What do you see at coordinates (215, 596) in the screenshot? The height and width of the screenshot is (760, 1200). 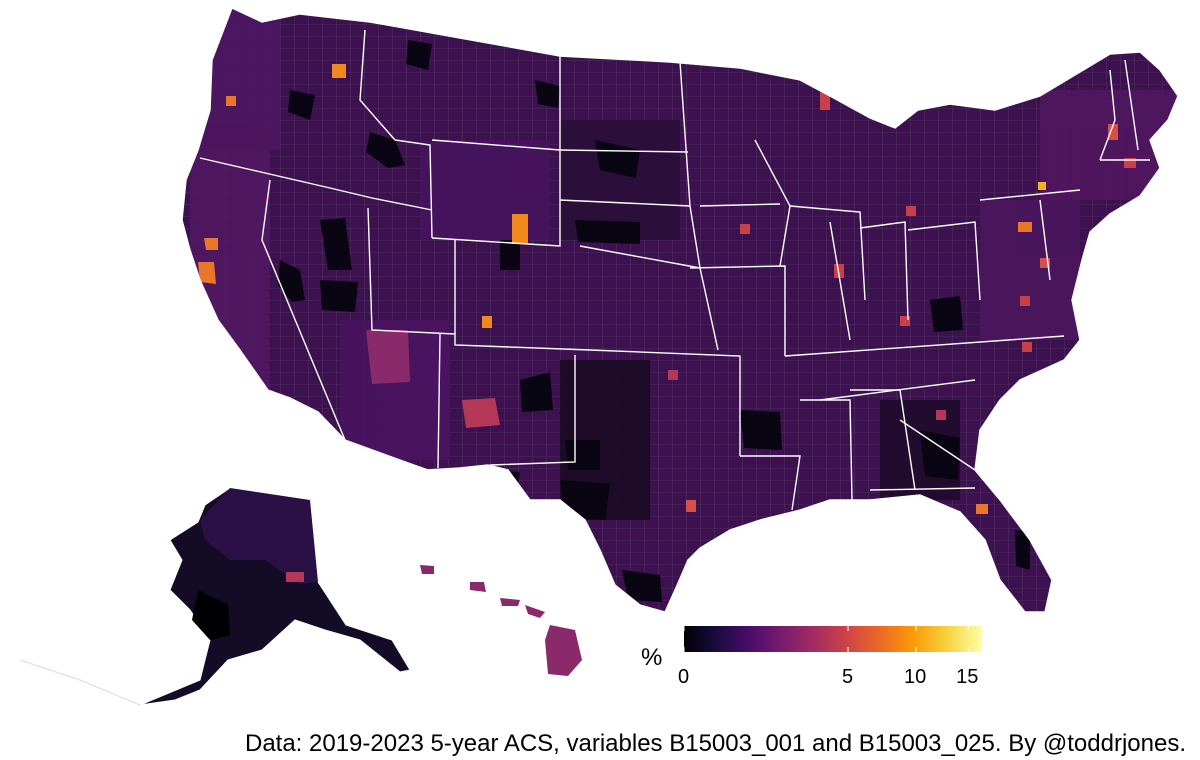 I see `alaska` at bounding box center [215, 596].